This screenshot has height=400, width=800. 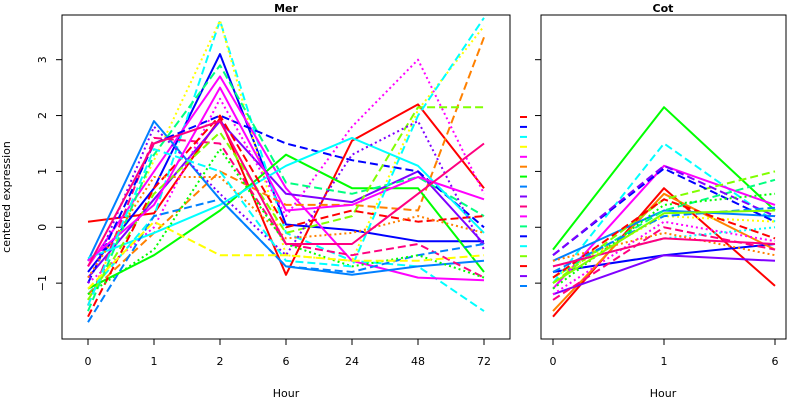 I want to click on panel-cot-title: Cot, so click(x=663, y=8).